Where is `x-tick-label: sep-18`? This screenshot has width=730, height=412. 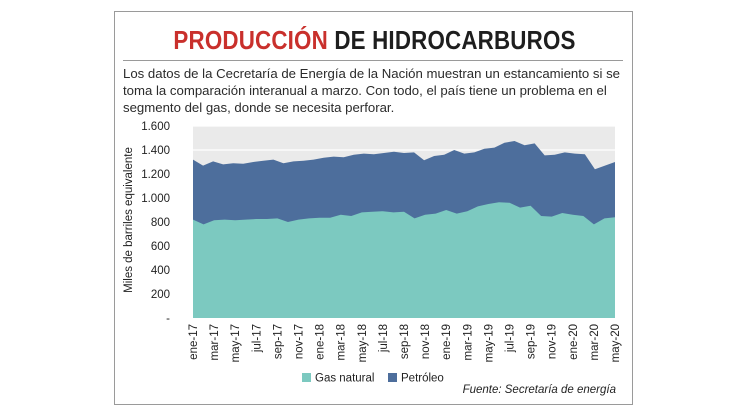 x-tick-label: sep-18 is located at coordinates (405, 341).